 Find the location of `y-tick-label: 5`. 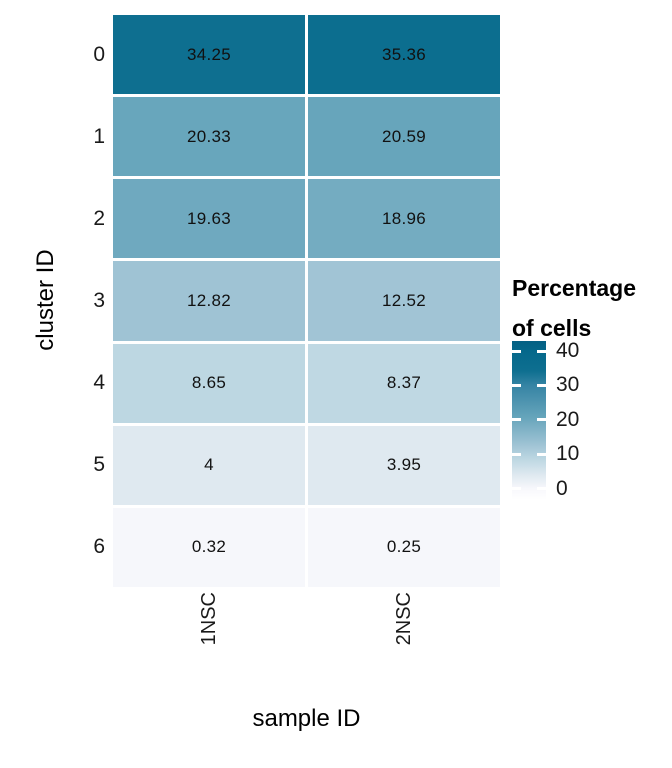

y-tick-label: 5 is located at coordinates (99, 465).